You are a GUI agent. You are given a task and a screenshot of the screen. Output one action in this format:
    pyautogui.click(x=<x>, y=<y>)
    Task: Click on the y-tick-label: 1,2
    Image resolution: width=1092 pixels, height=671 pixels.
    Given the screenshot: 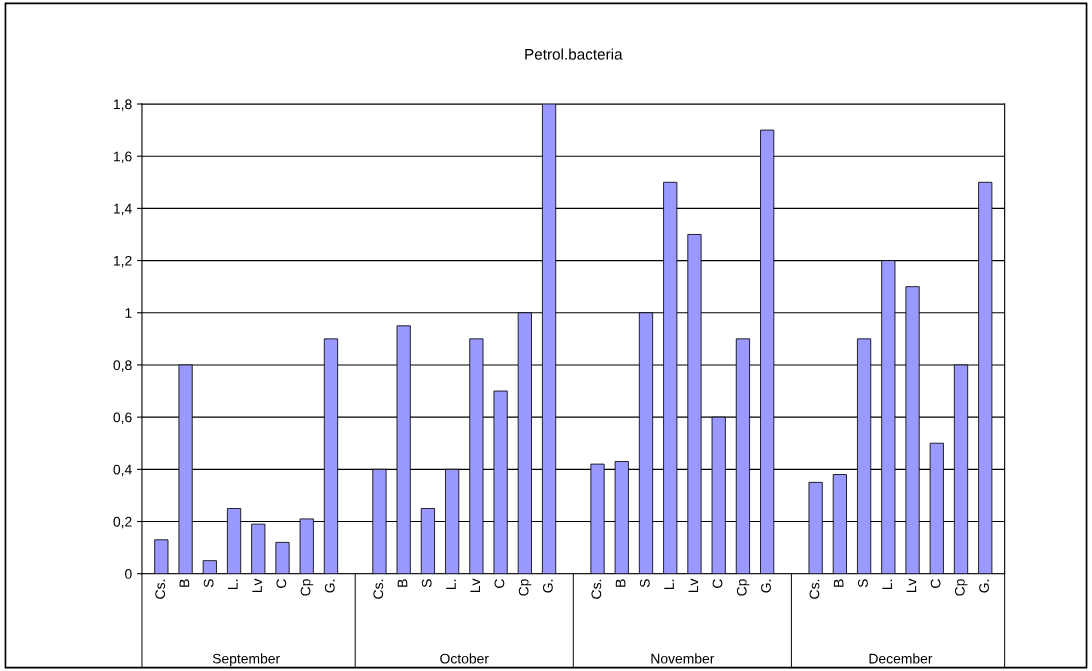 What is the action you would take?
    pyautogui.click(x=122, y=261)
    